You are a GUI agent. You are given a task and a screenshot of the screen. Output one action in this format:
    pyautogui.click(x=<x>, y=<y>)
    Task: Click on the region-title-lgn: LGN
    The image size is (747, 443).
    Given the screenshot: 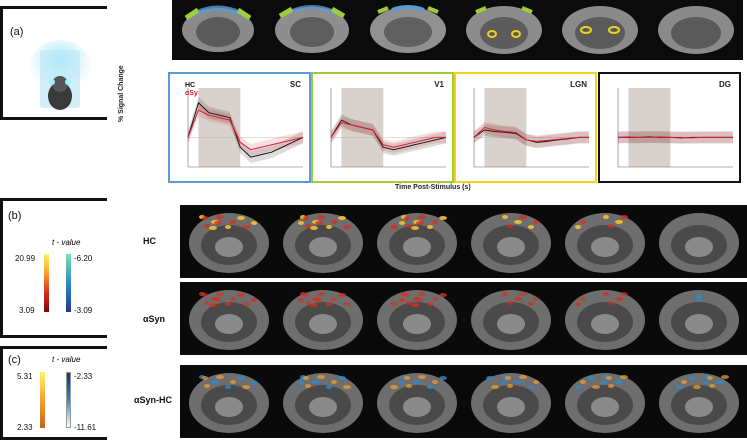 What is the action you would take?
    pyautogui.click(x=578, y=84)
    